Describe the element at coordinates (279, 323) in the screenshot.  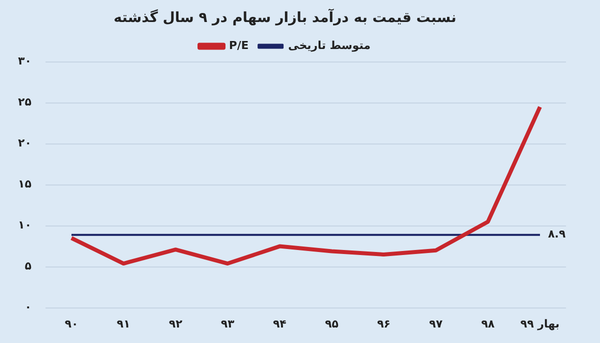
I see `x-tick-label: ۹۴` at that location.